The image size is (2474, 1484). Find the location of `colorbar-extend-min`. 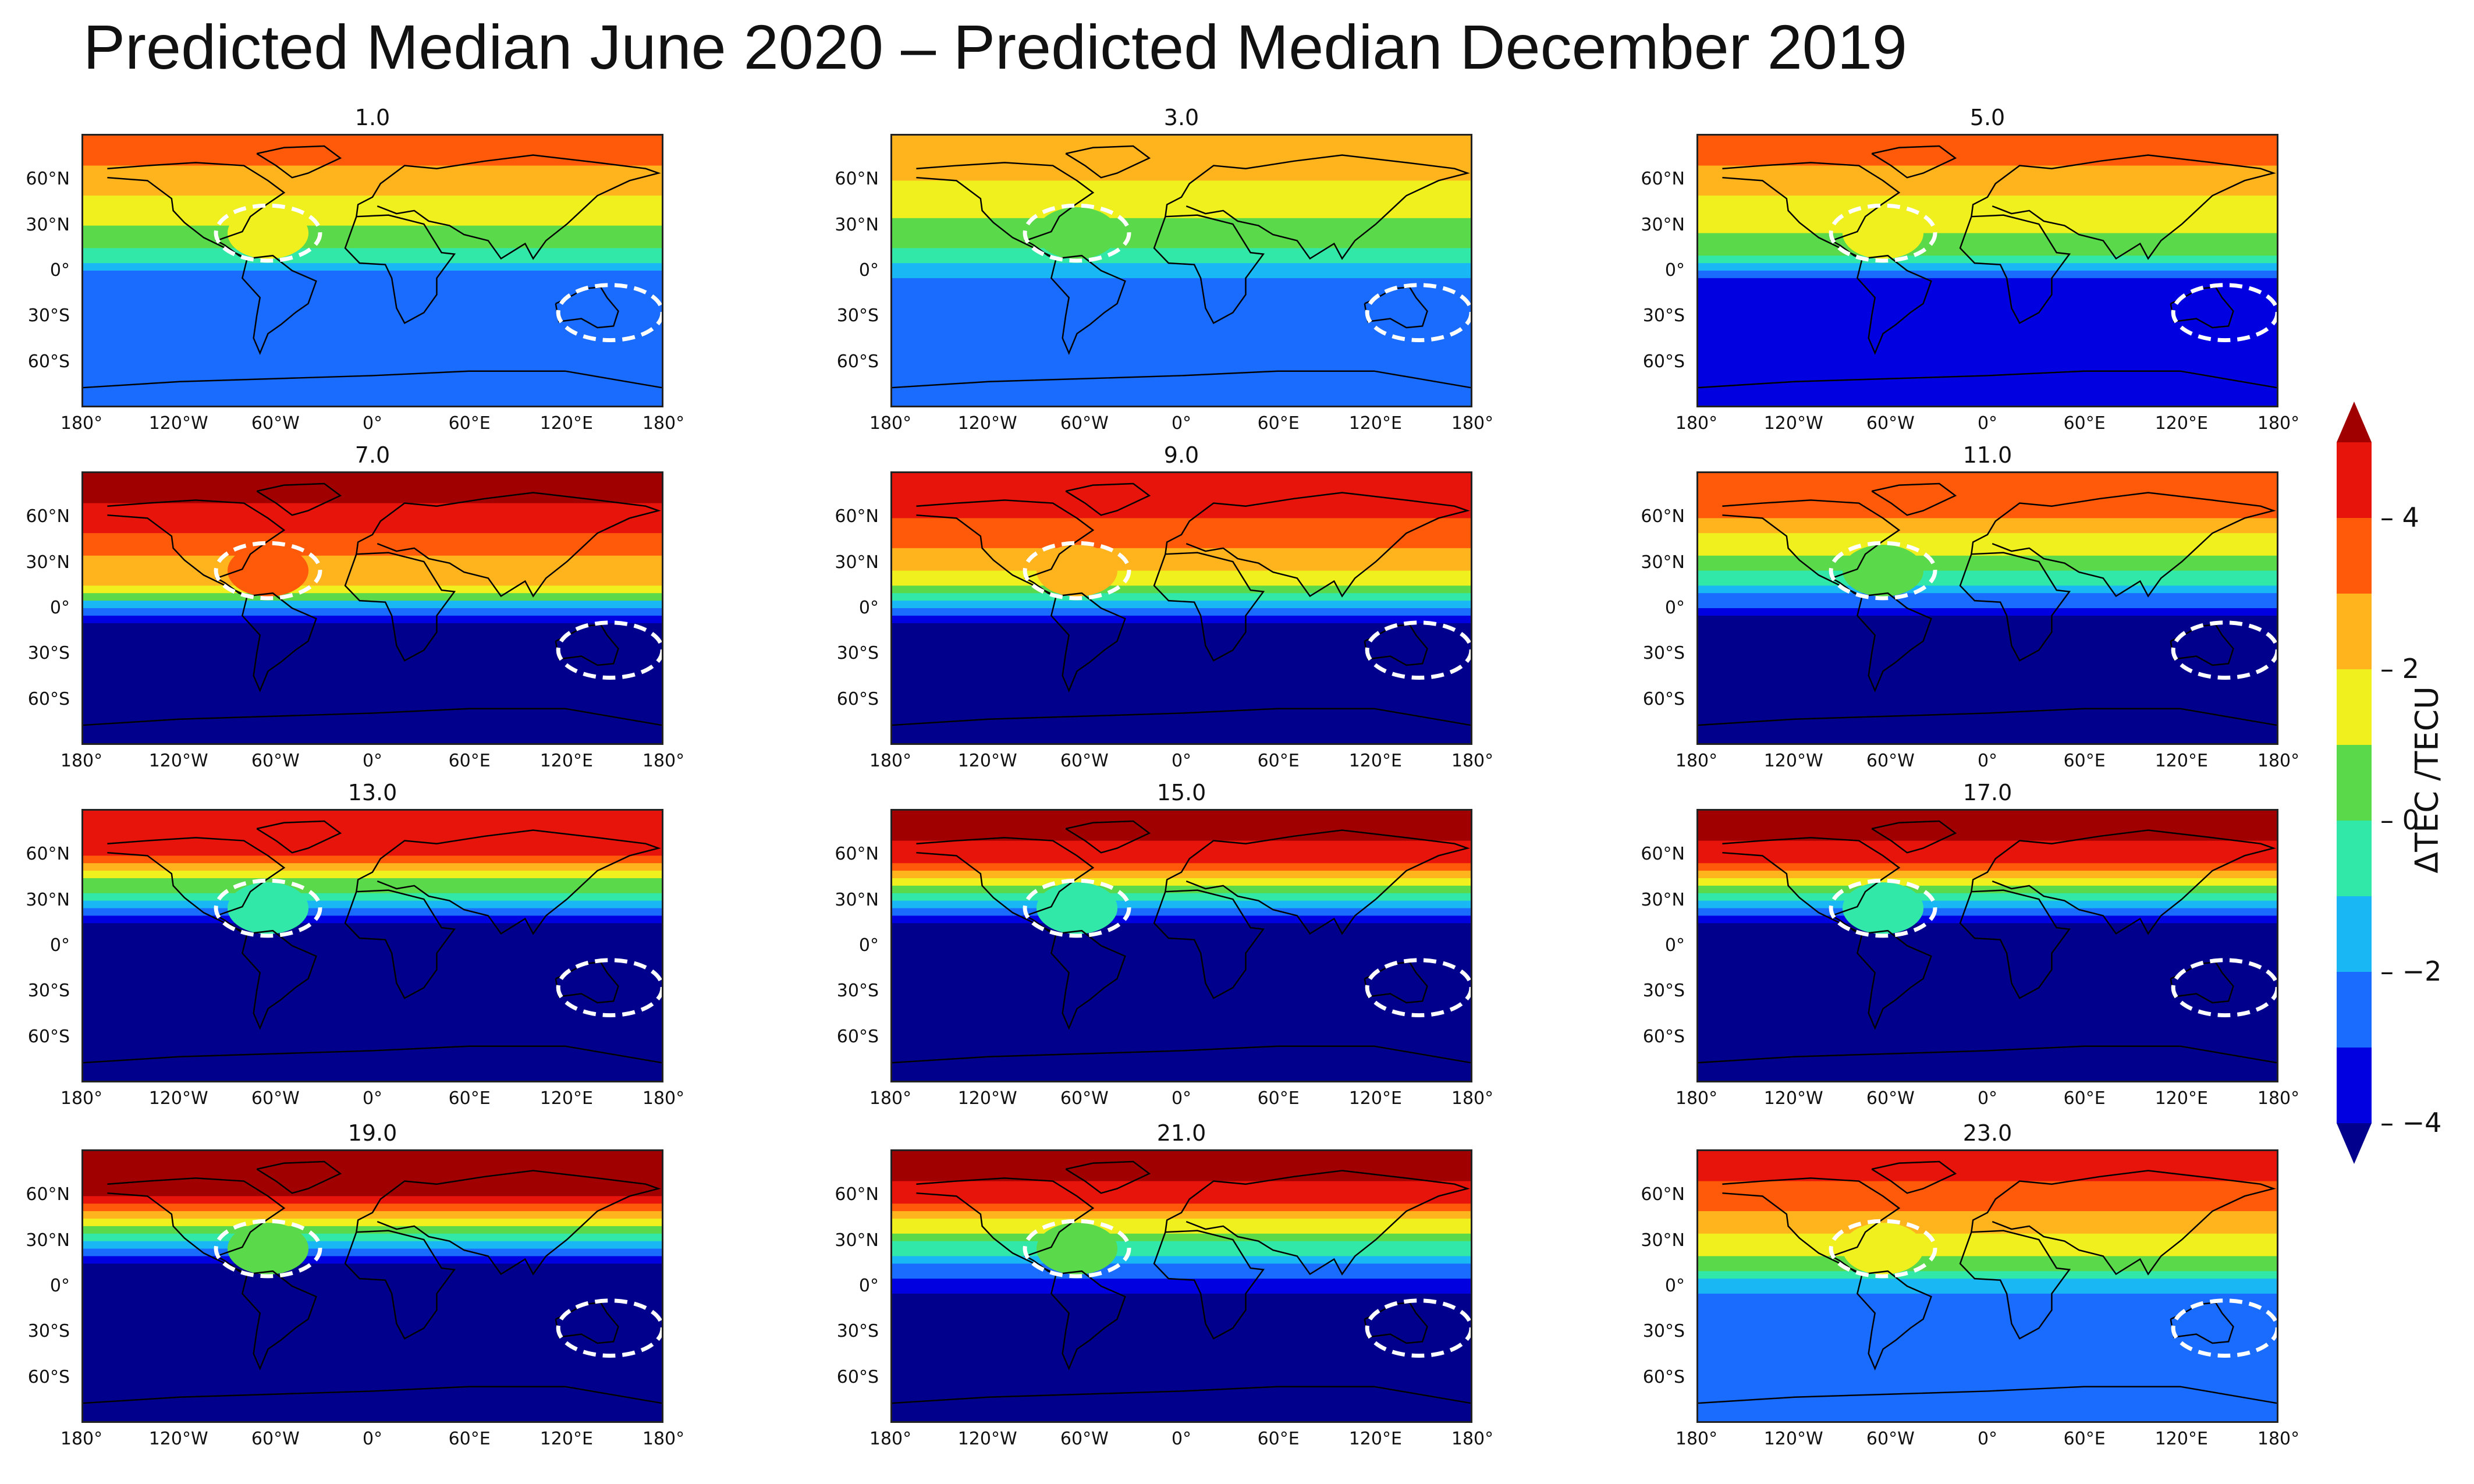

colorbar-extend-min is located at coordinates (2354, 1143).